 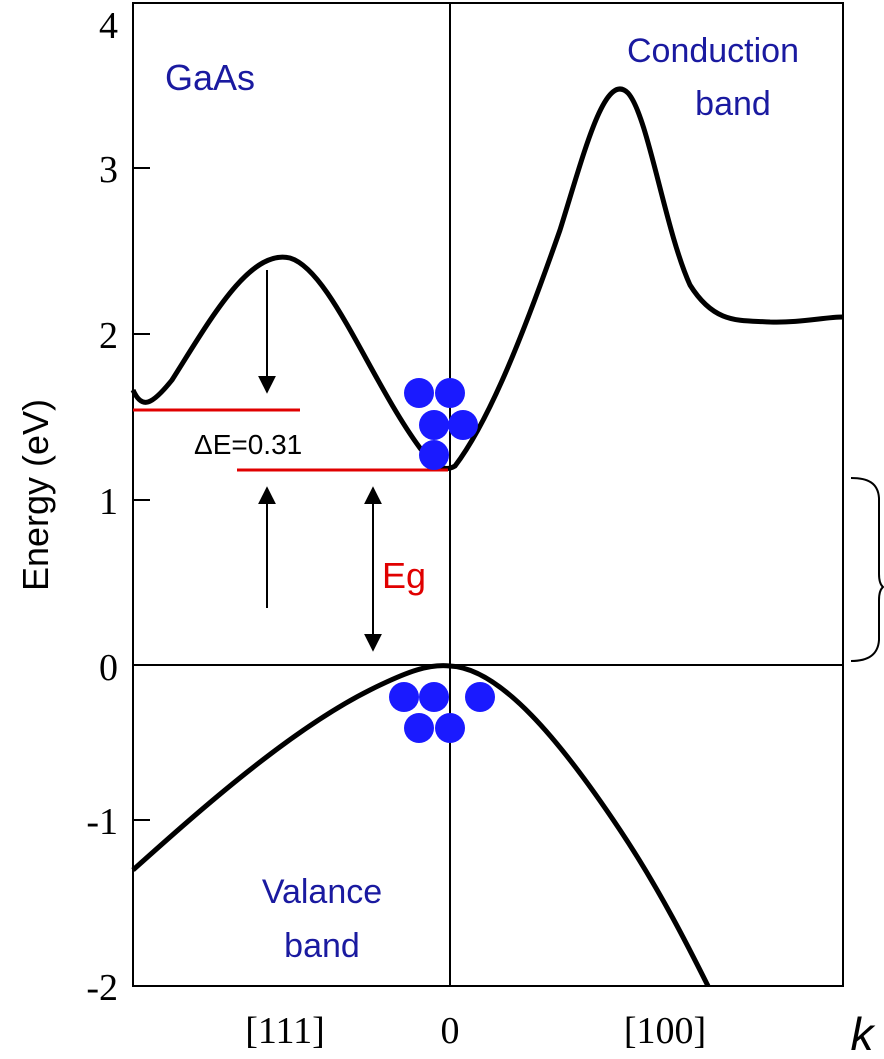 I want to click on y-tick-label: 0, so click(x=108, y=668).